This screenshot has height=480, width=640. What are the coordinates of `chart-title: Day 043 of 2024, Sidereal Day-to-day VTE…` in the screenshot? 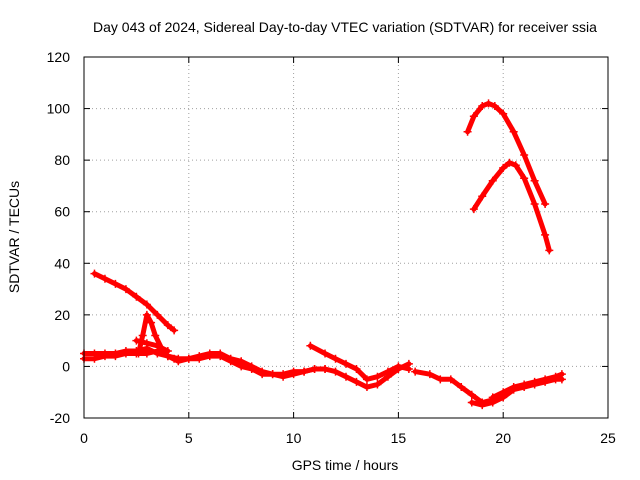 It's located at (345, 27).